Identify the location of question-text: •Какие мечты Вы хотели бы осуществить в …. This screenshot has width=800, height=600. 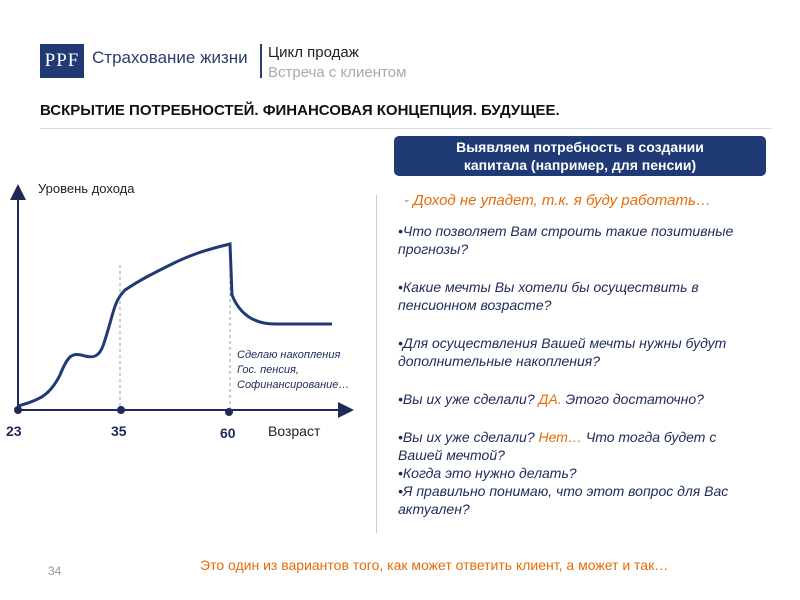
(548, 296).